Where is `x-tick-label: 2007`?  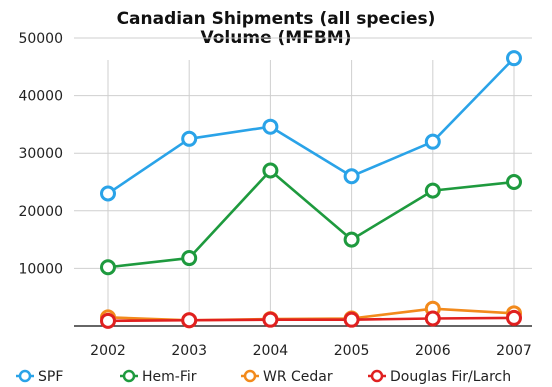
x-tick-label: 2007 is located at coordinates (514, 351).